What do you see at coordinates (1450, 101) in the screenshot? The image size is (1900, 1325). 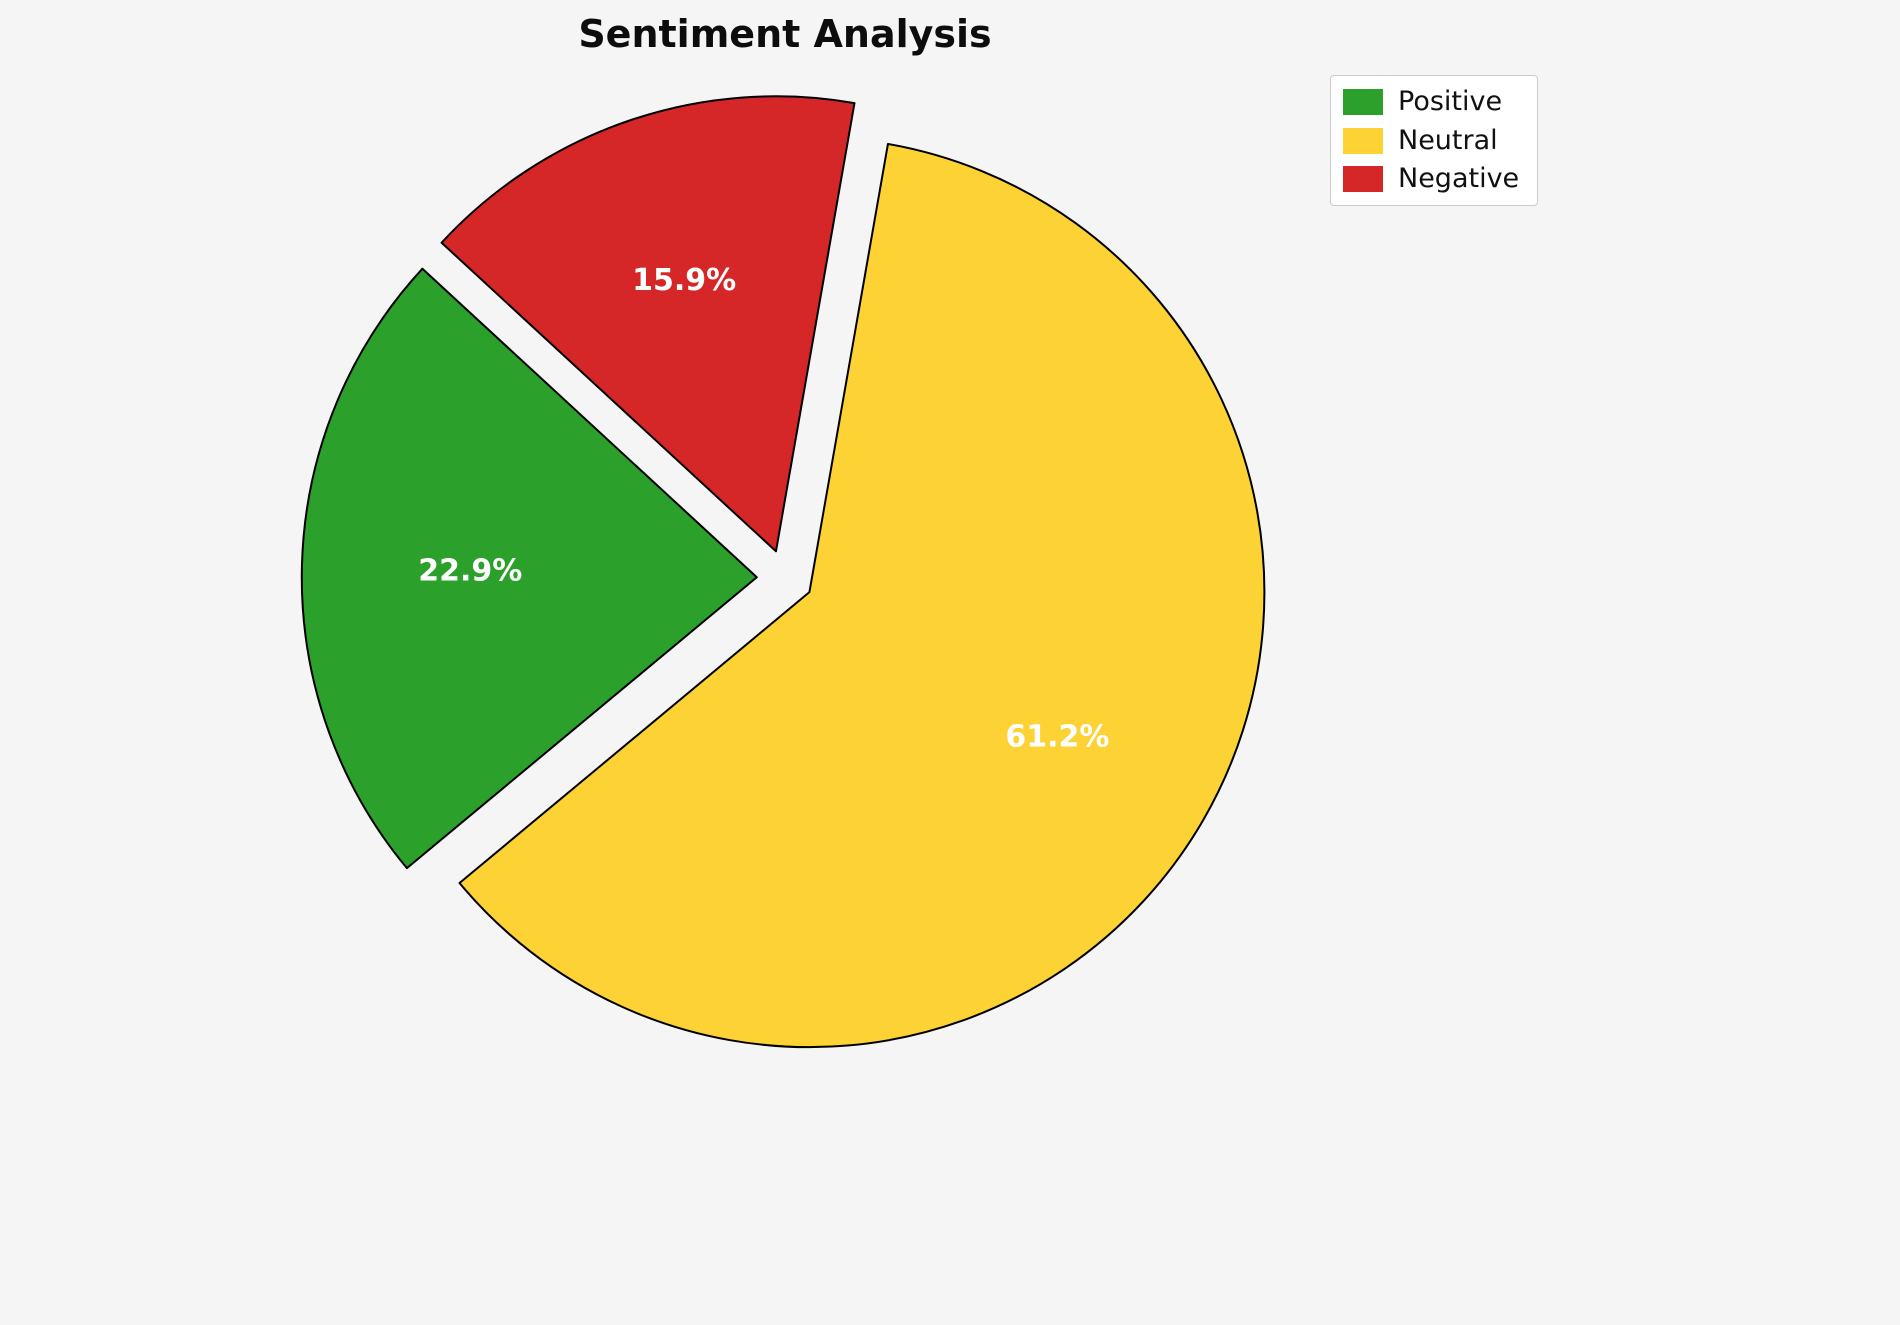 I see `legend-label-positive: Positive` at bounding box center [1450, 101].